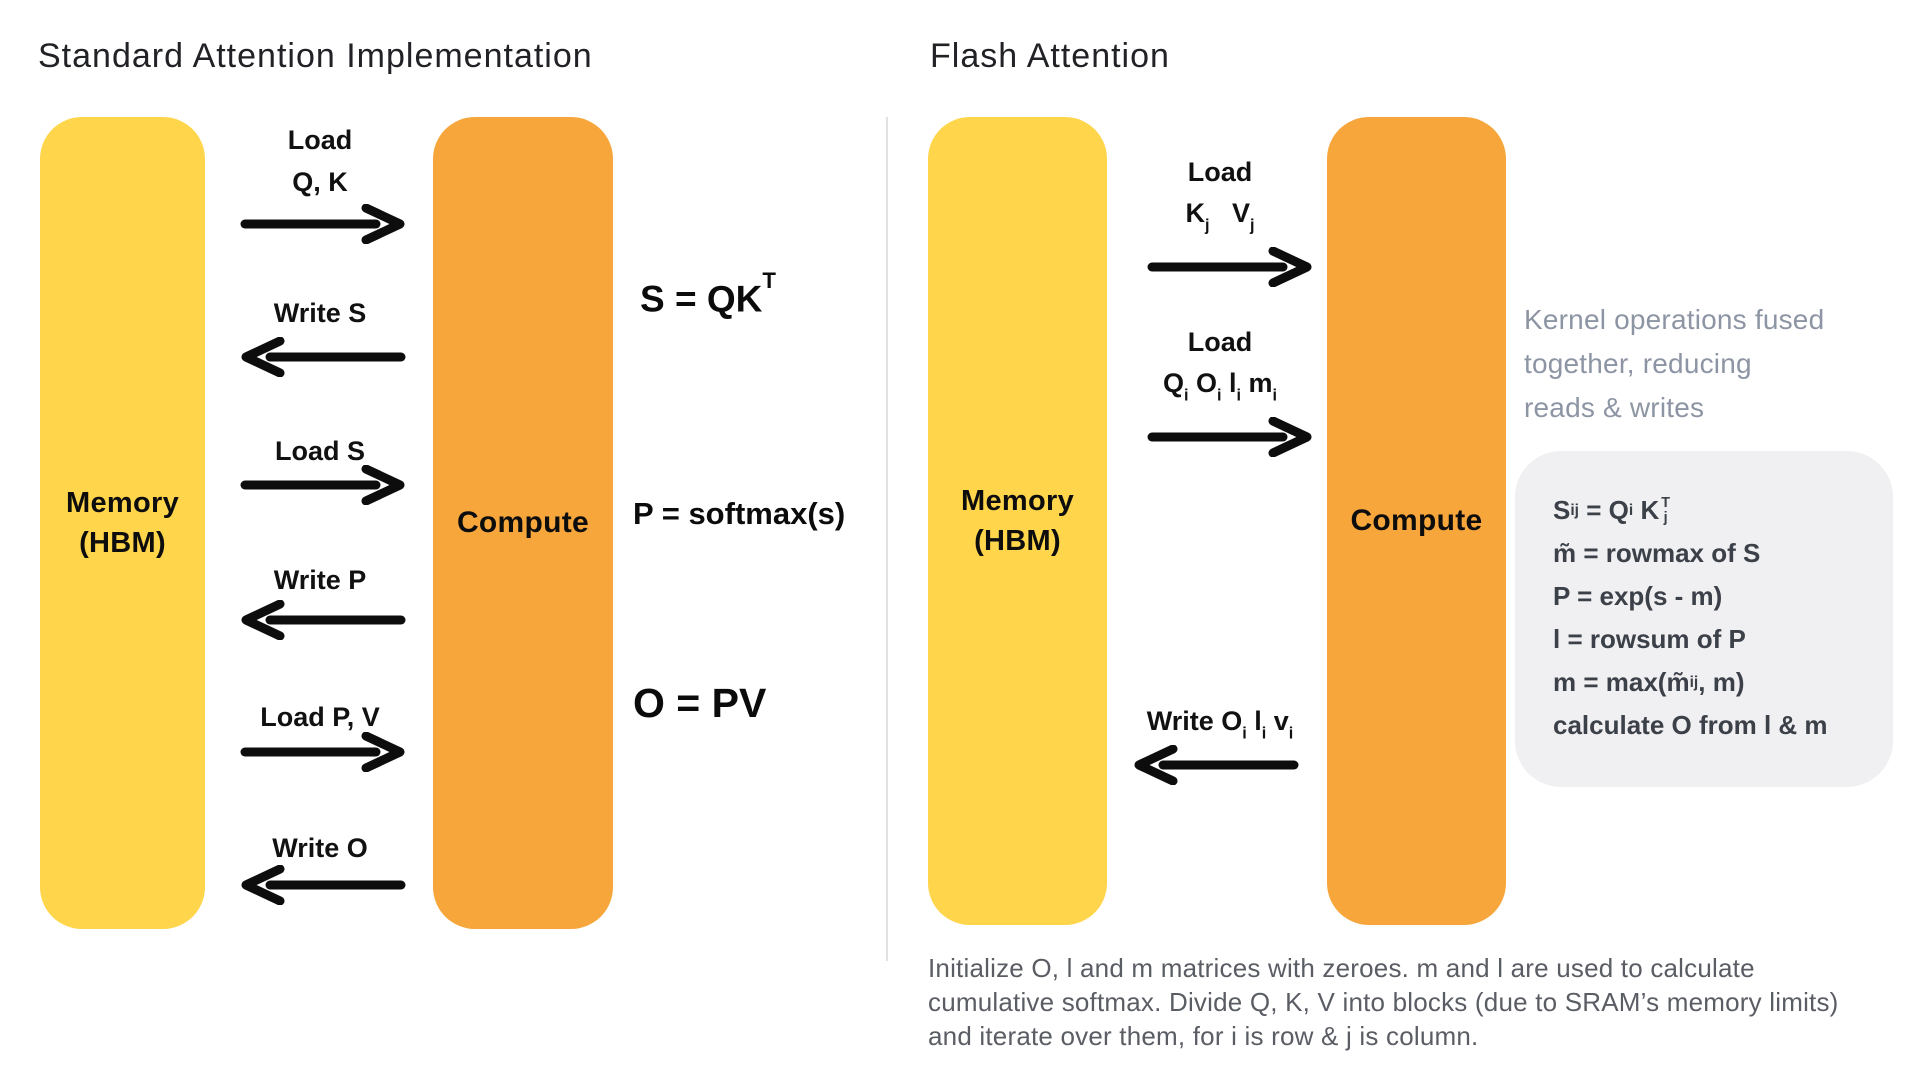 This screenshot has height=1080, width=1920. Describe the element at coordinates (320, 580) in the screenshot. I see `flow-label-write-p: Write P` at that location.